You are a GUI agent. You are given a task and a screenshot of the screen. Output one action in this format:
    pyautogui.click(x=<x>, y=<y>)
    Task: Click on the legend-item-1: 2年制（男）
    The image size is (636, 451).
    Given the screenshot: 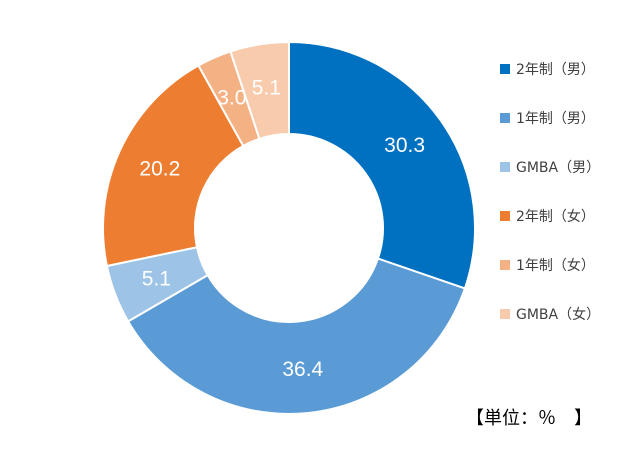 What is the action you would take?
    pyautogui.click(x=550, y=68)
    